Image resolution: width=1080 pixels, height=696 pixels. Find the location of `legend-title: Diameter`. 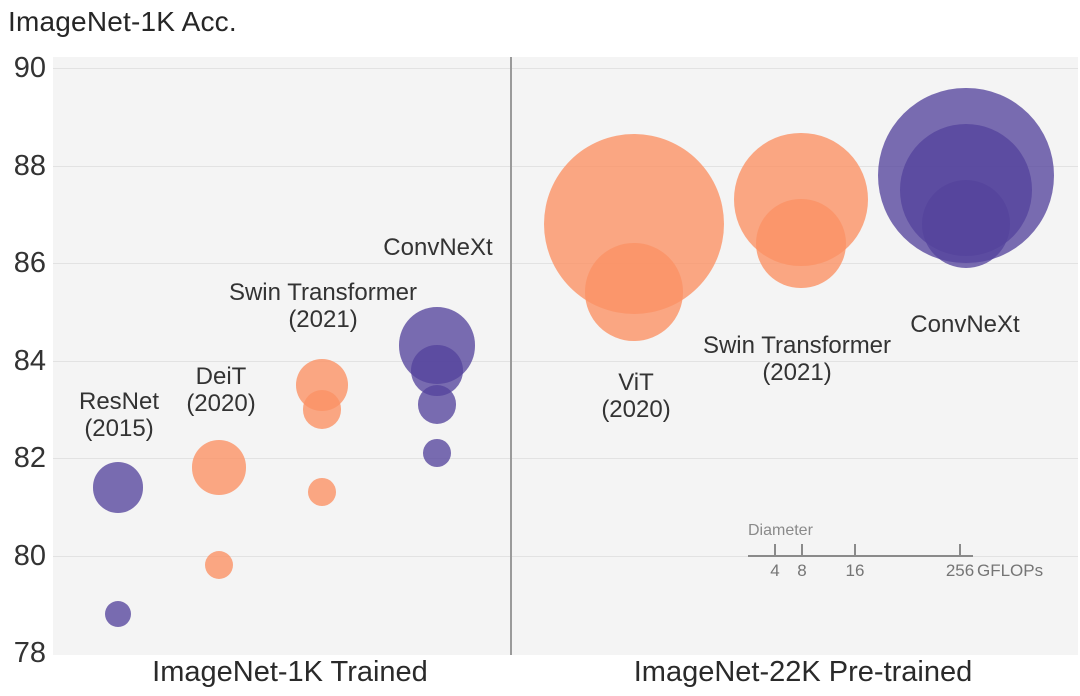

legend-title: Diameter is located at coordinates (780, 530).